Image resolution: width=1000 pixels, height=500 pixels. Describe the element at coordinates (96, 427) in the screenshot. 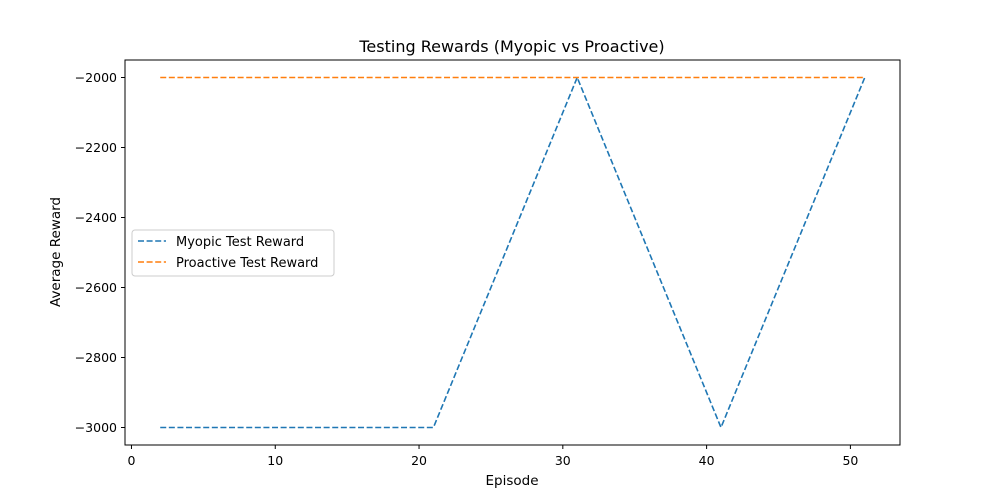

I see `y-tick-label: −3000` at that location.